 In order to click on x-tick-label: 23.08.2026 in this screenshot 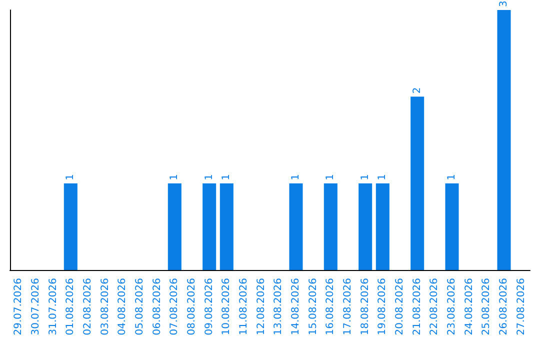, I will do `click(452, 307)`.